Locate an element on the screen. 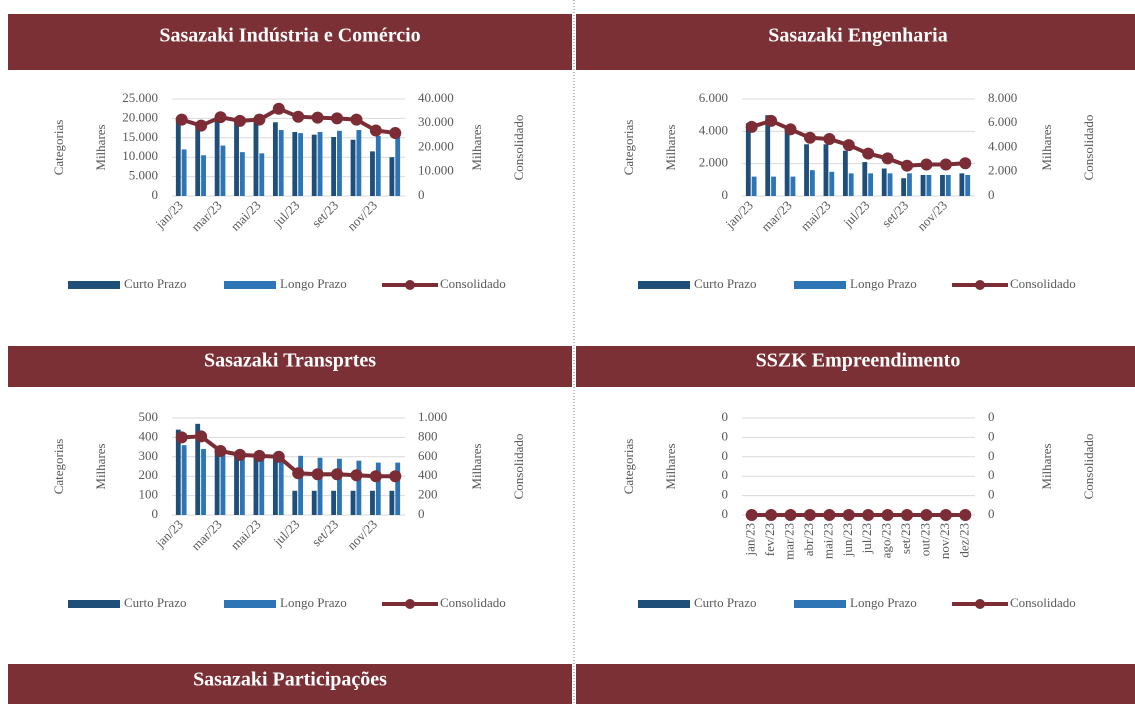  x-tick-label: jan/23 is located at coordinates (169, 215).